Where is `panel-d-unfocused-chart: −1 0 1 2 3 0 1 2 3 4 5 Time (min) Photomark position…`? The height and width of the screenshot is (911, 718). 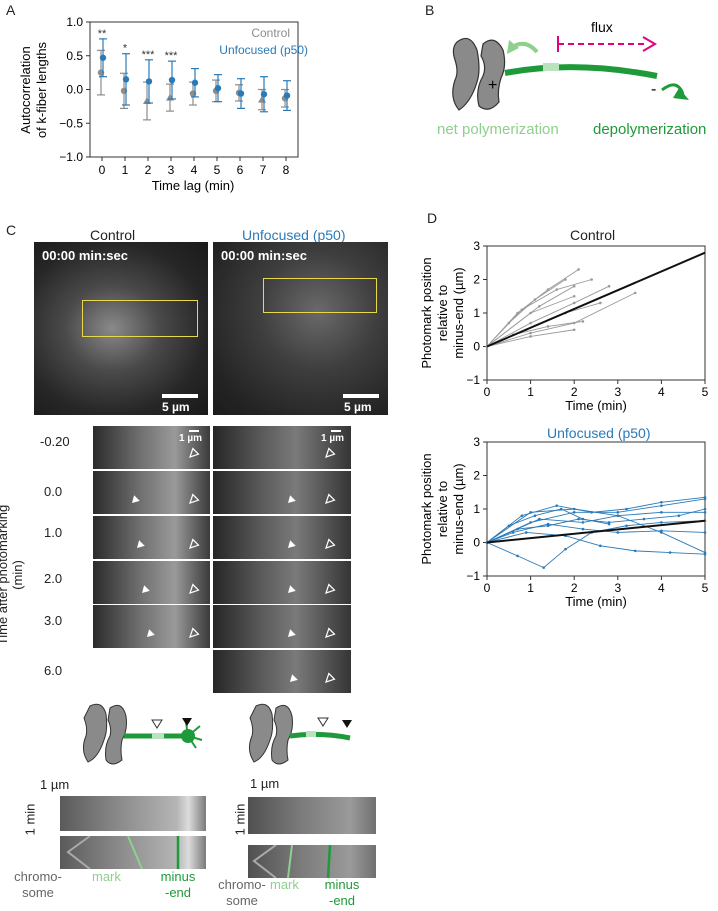 panel-d-unfocused-chart: −1 0 1 2 3 0 1 2 3 4 5 Time (min) Photomark position… is located at coordinates (564, 522).